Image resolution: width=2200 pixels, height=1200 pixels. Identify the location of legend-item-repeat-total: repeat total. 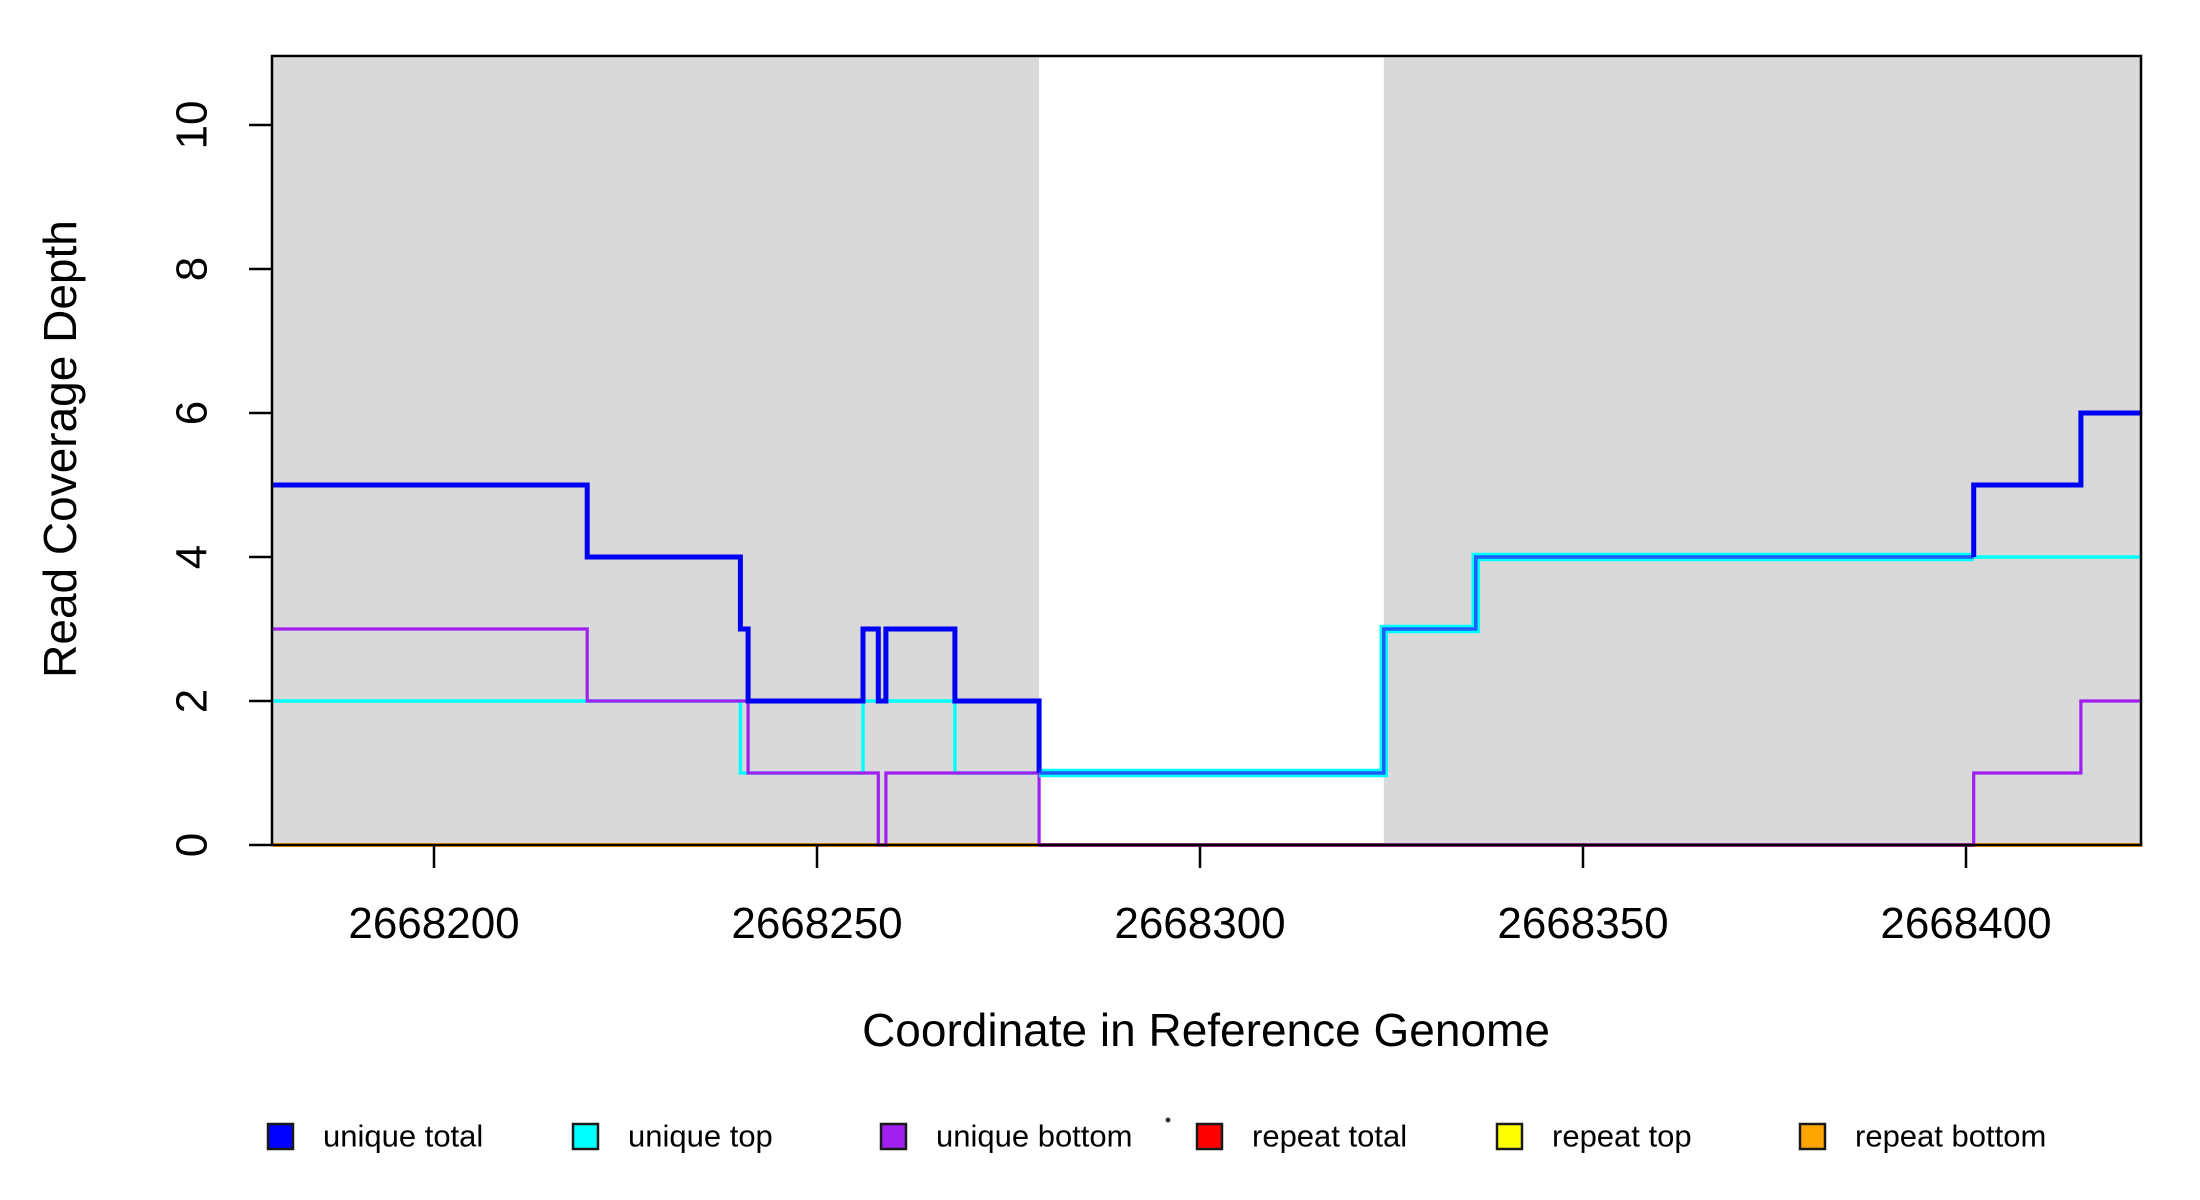
(1301, 1136).